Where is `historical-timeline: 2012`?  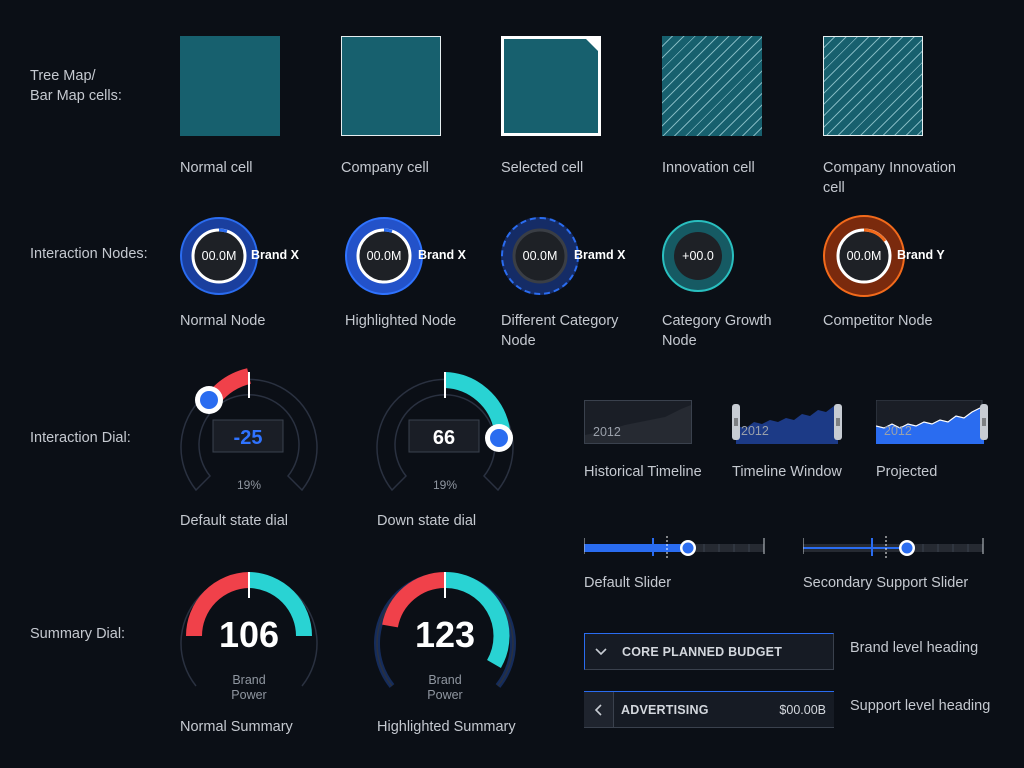
historical-timeline: 2012 is located at coordinates (638, 422).